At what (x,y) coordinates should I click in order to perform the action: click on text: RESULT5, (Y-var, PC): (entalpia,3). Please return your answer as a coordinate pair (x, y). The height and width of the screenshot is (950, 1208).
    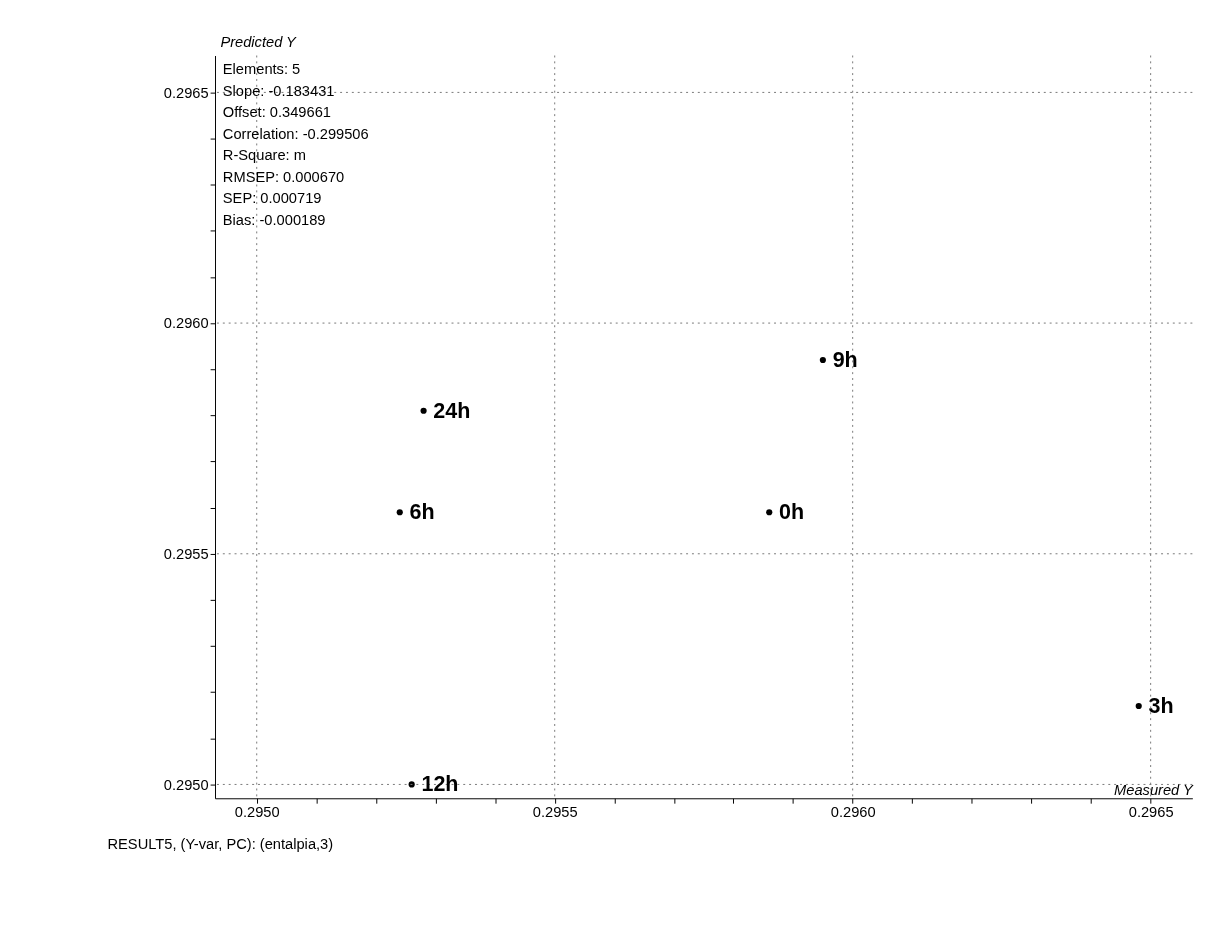
    Looking at the image, I should click on (220, 844).